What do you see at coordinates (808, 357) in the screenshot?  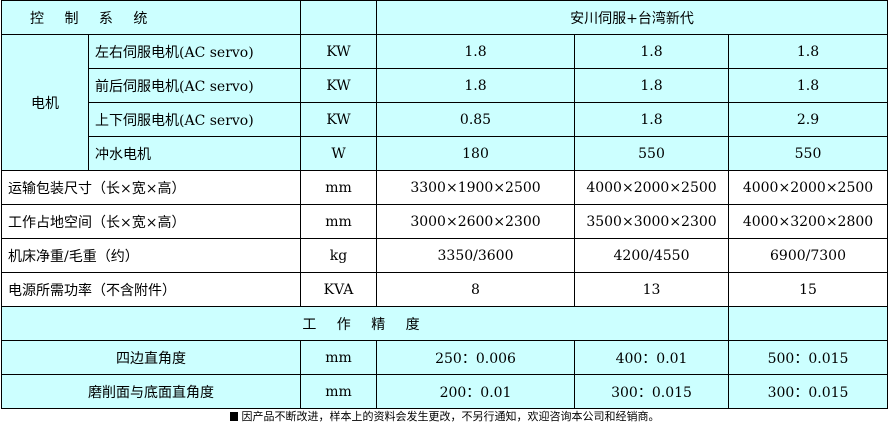 I see `cell: 500：0.015` at bounding box center [808, 357].